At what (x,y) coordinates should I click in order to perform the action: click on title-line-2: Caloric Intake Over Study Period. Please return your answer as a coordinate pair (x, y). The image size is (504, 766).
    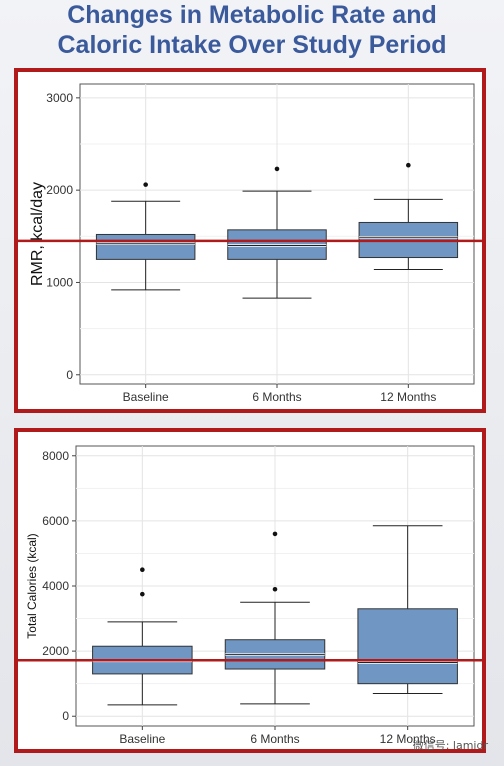
    Looking at the image, I should click on (252, 45).